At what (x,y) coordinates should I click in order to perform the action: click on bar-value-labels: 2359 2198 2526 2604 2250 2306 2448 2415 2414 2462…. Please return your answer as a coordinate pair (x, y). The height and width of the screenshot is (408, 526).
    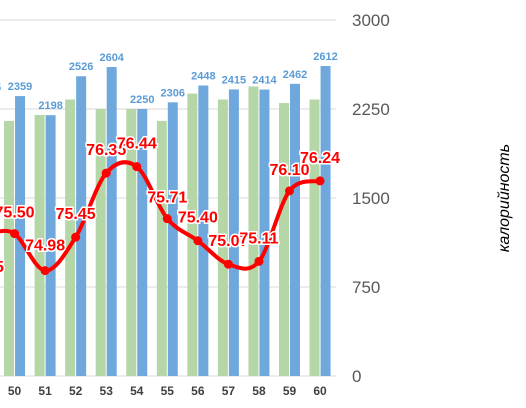
    Looking at the image, I should click on (169, 81).